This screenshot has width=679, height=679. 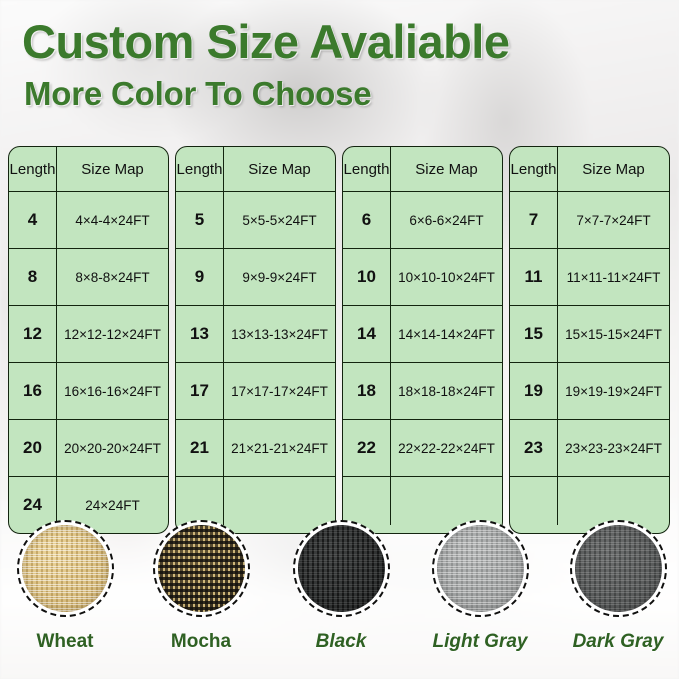 What do you see at coordinates (33, 334) in the screenshot?
I see `cell-length: 12` at bounding box center [33, 334].